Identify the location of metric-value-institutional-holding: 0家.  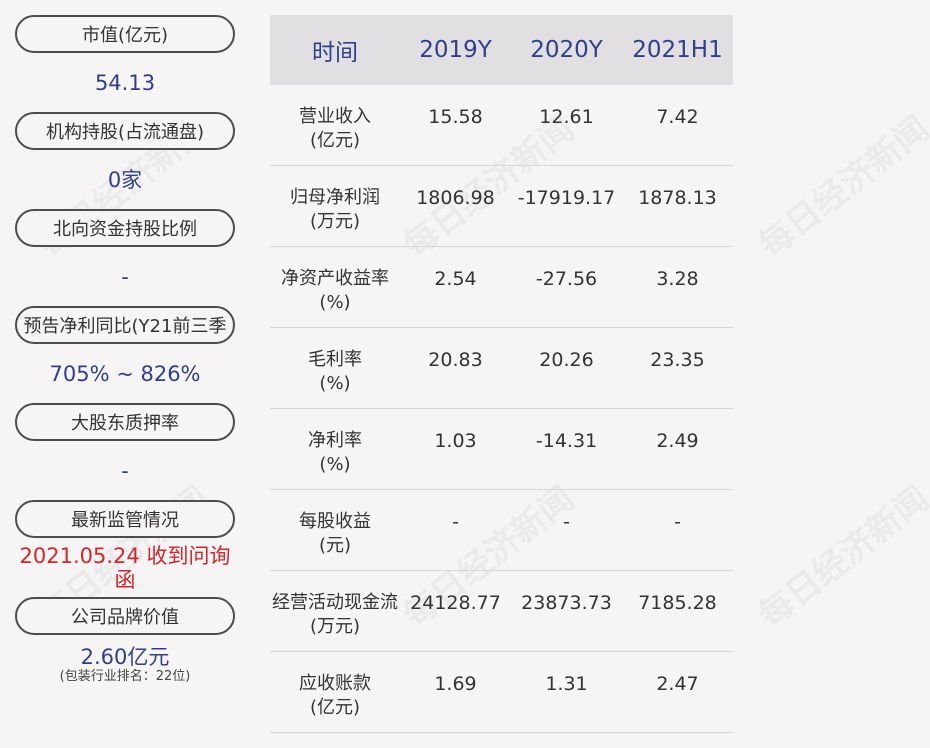
(125, 179).